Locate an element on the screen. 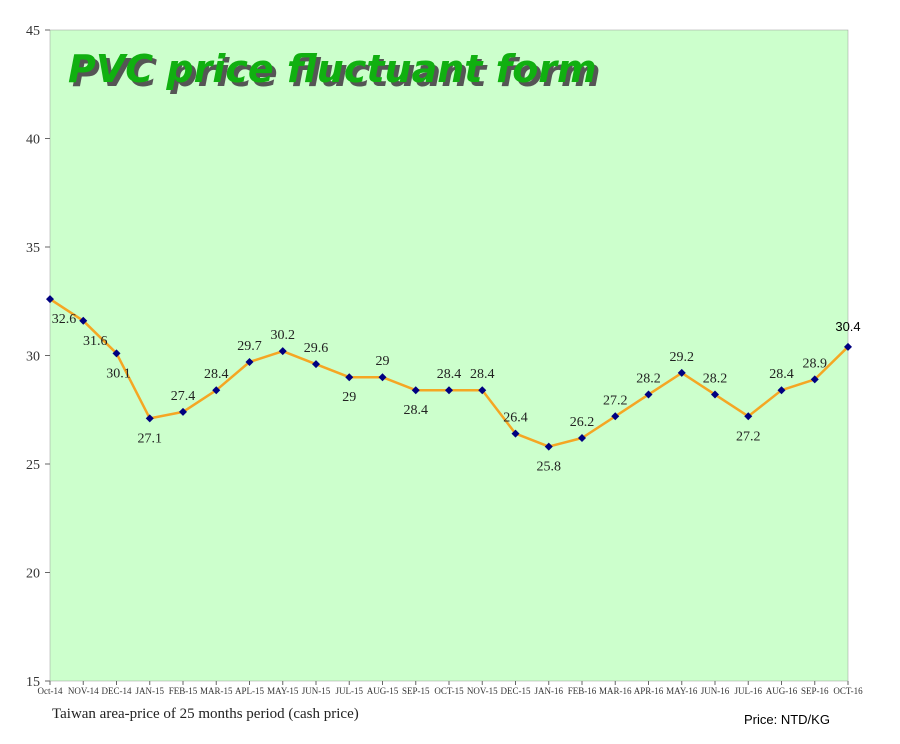 The image size is (900, 744). x-tick-label: AUG-16 is located at coordinates (782, 691).